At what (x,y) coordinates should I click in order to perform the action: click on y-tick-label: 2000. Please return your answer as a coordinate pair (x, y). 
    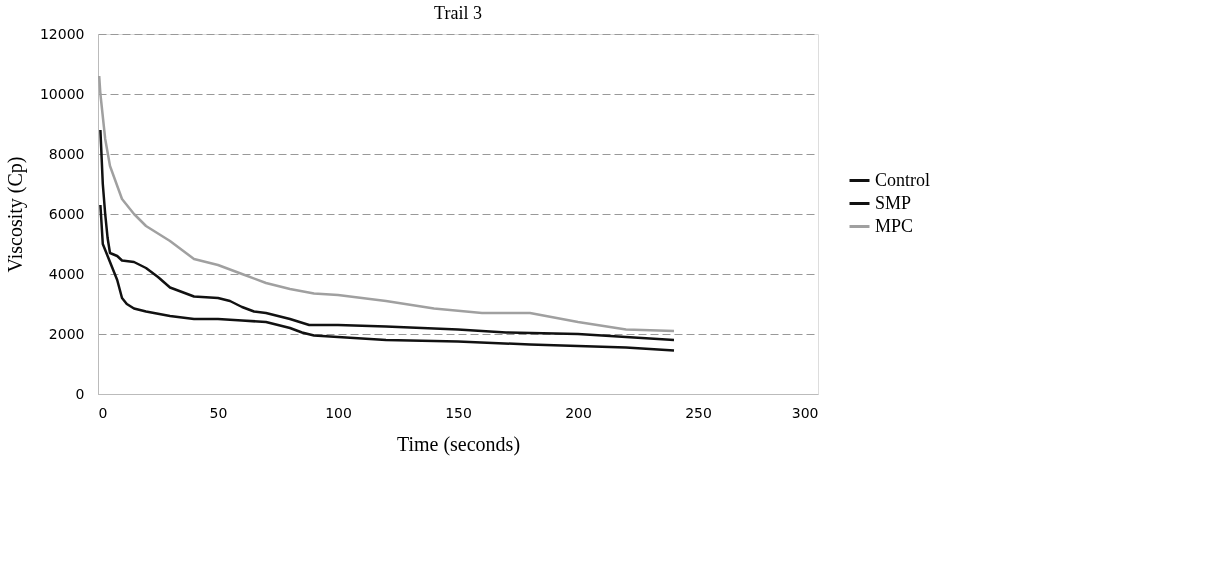
    Looking at the image, I should click on (66, 333).